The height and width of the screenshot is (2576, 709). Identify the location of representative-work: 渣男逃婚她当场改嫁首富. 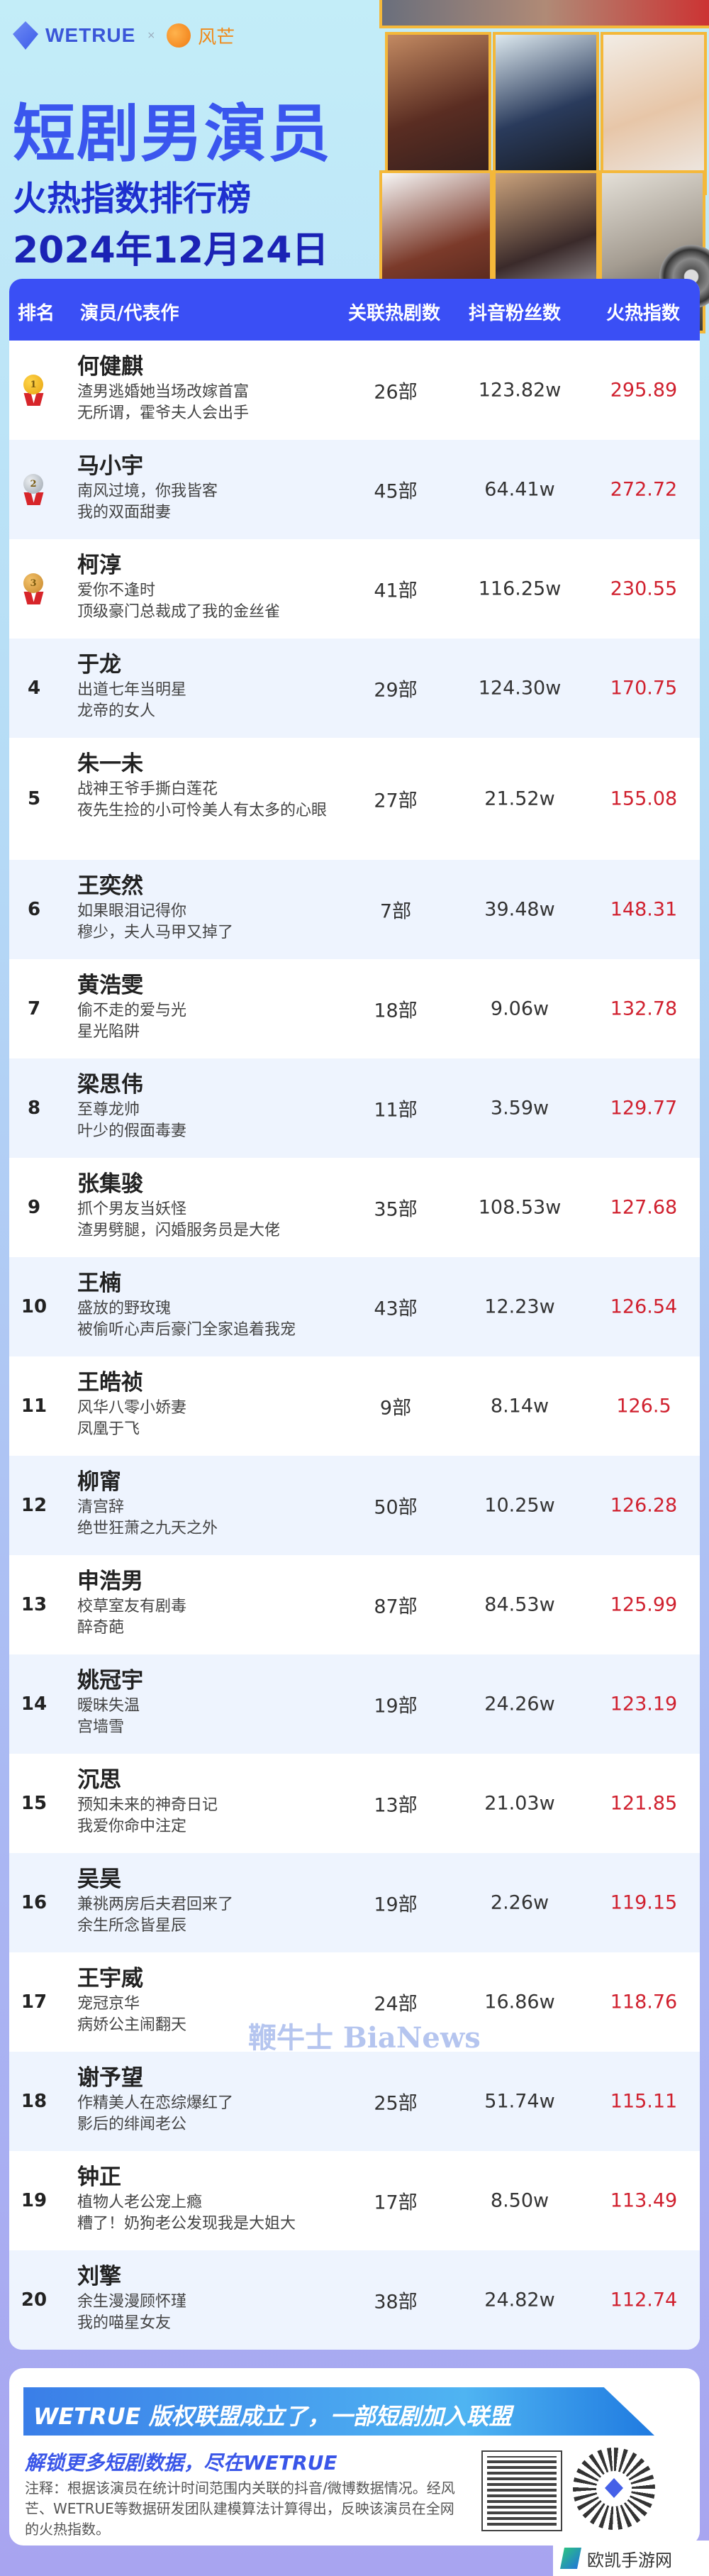
(163, 392).